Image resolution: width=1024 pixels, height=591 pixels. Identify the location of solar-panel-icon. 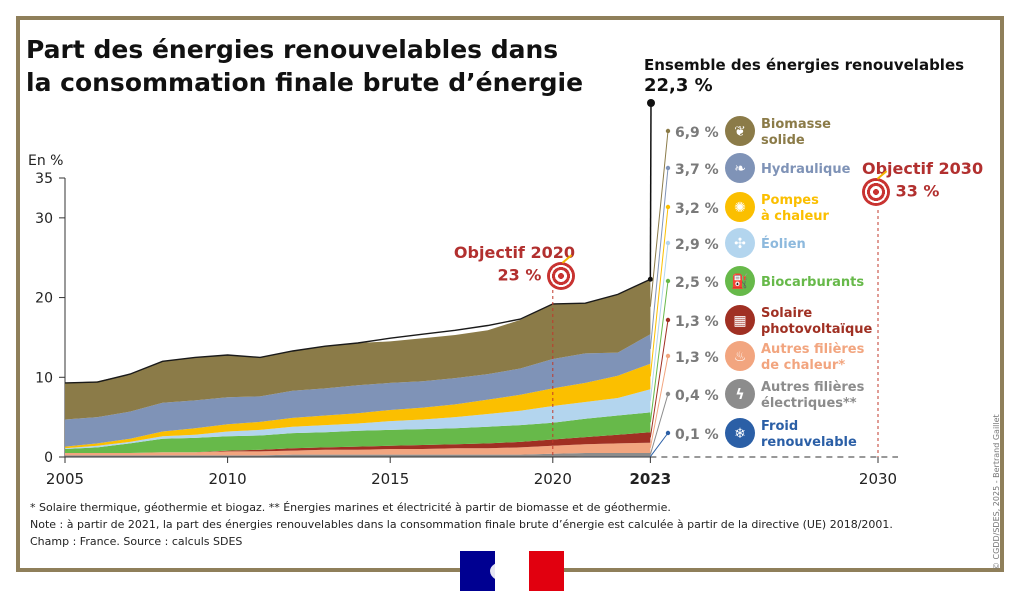
(740, 320).